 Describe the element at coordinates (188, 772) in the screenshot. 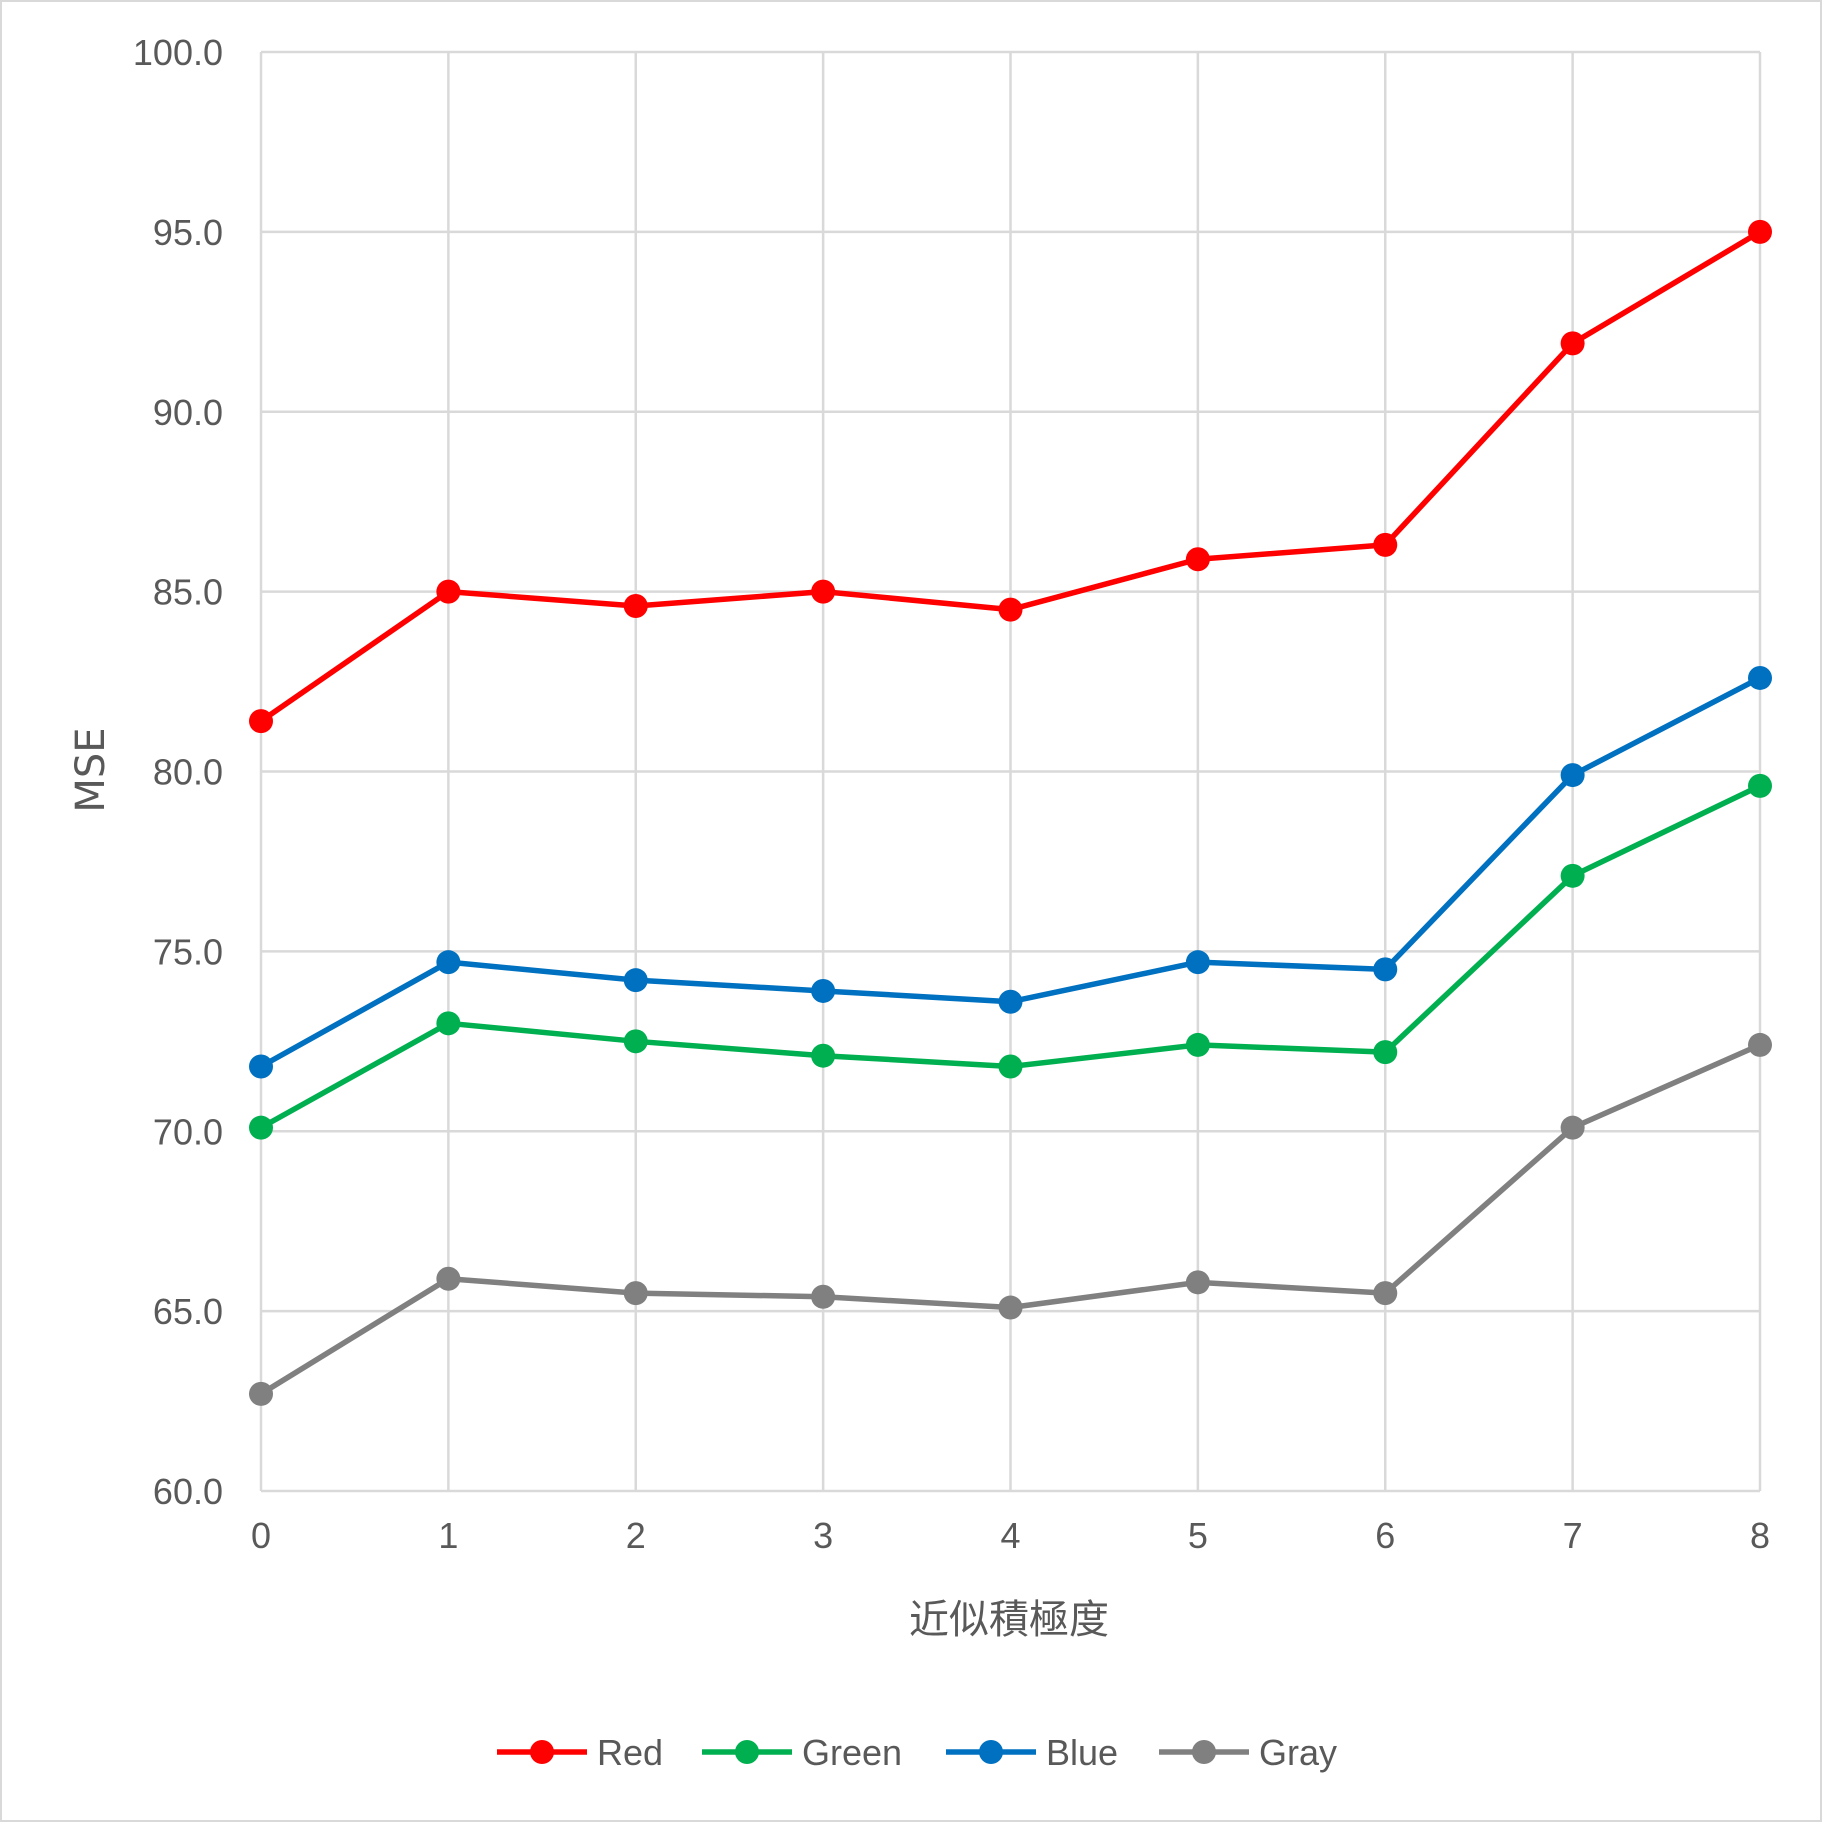

I see `y-tick-label: 80.0` at that location.